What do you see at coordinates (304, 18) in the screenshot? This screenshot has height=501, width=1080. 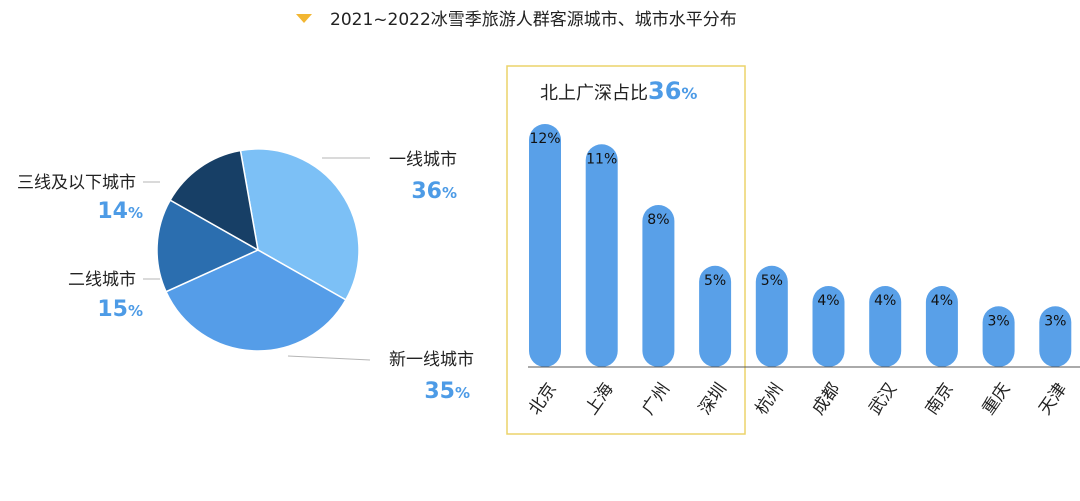 I see `title-marker-icon` at bounding box center [304, 18].